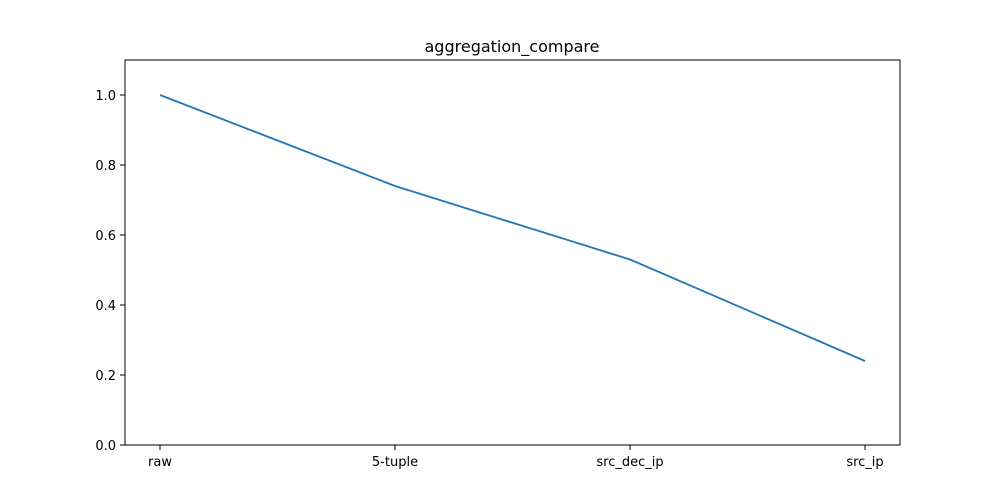 This screenshot has height=500, width=1000. What do you see at coordinates (105, 236) in the screenshot?
I see `y-tick-label: 0.6` at bounding box center [105, 236].